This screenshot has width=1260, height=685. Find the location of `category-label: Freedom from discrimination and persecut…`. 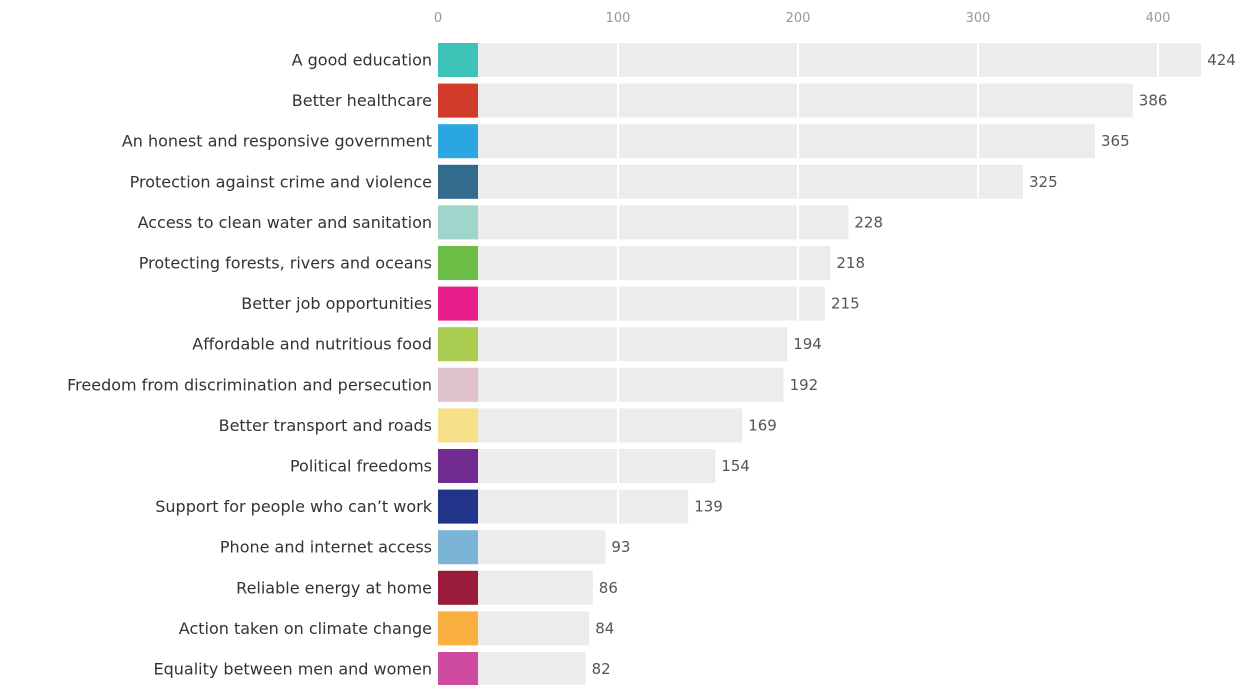

category-label: Freedom from discrimination and persecut… is located at coordinates (249, 384).